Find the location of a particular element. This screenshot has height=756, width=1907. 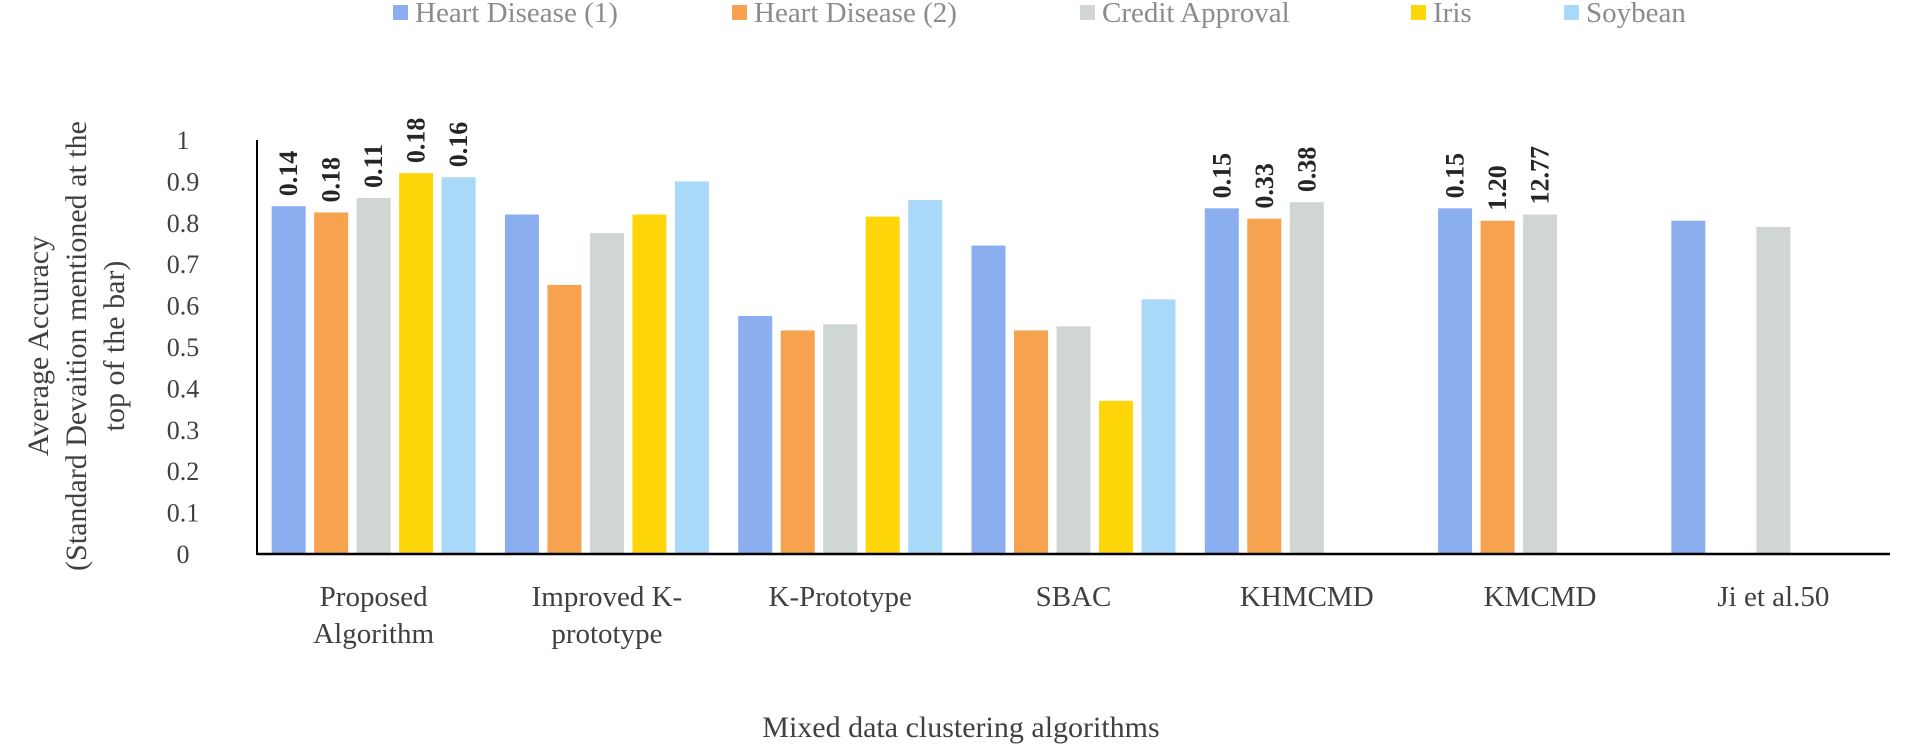

x-tick-label: prototype is located at coordinates (606, 634).